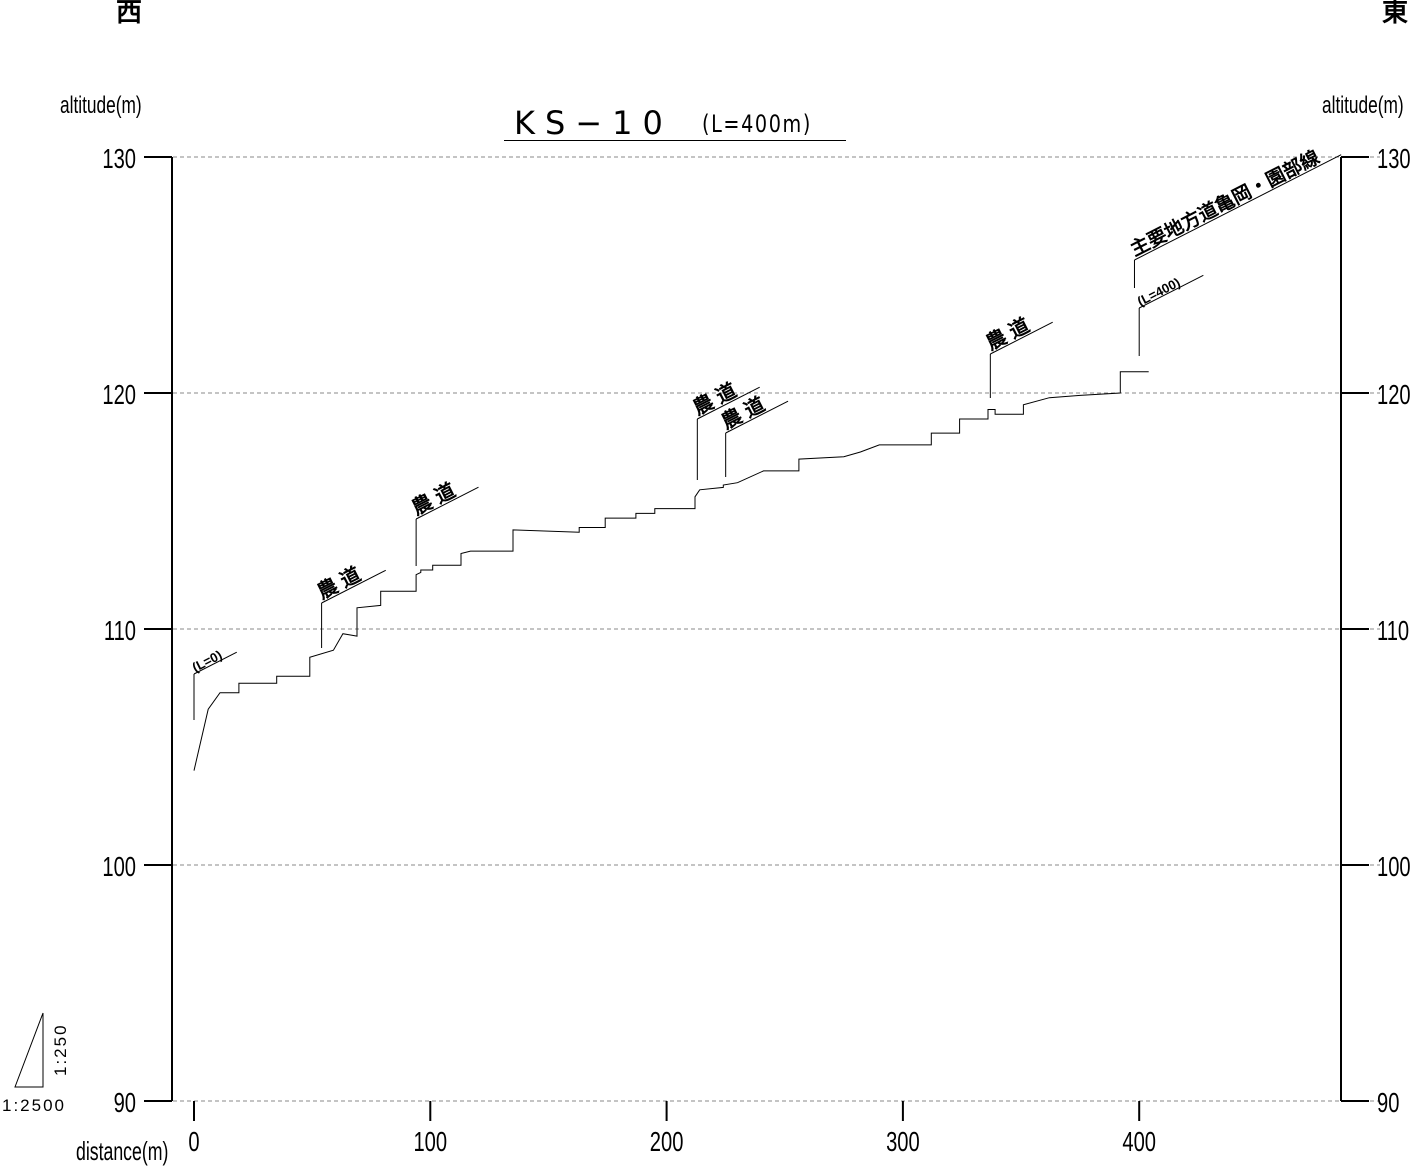  I want to click on x-tick-label: 200, so click(667, 1142).